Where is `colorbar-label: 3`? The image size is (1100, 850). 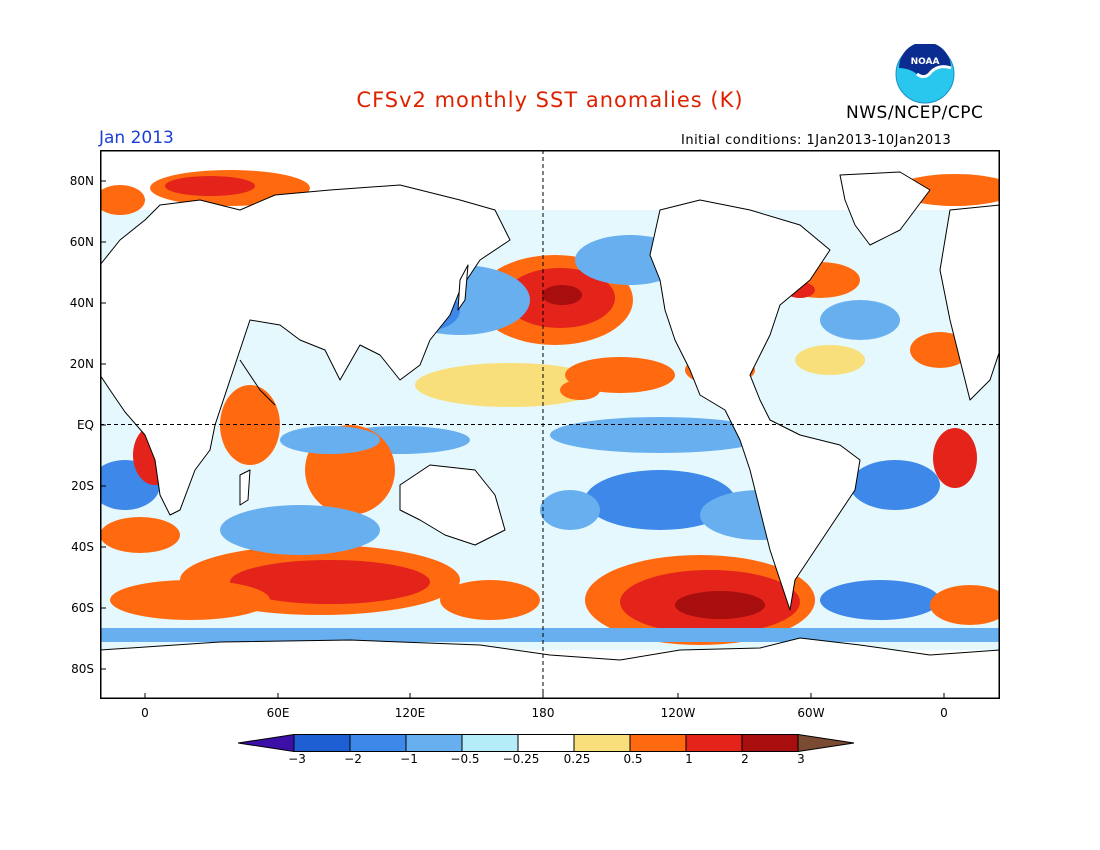
colorbar-label: 3 is located at coordinates (801, 759).